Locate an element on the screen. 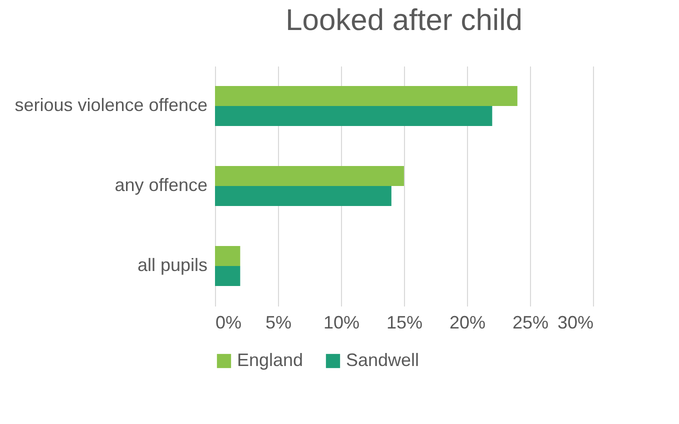  x-tick-label: 0% is located at coordinates (229, 322).